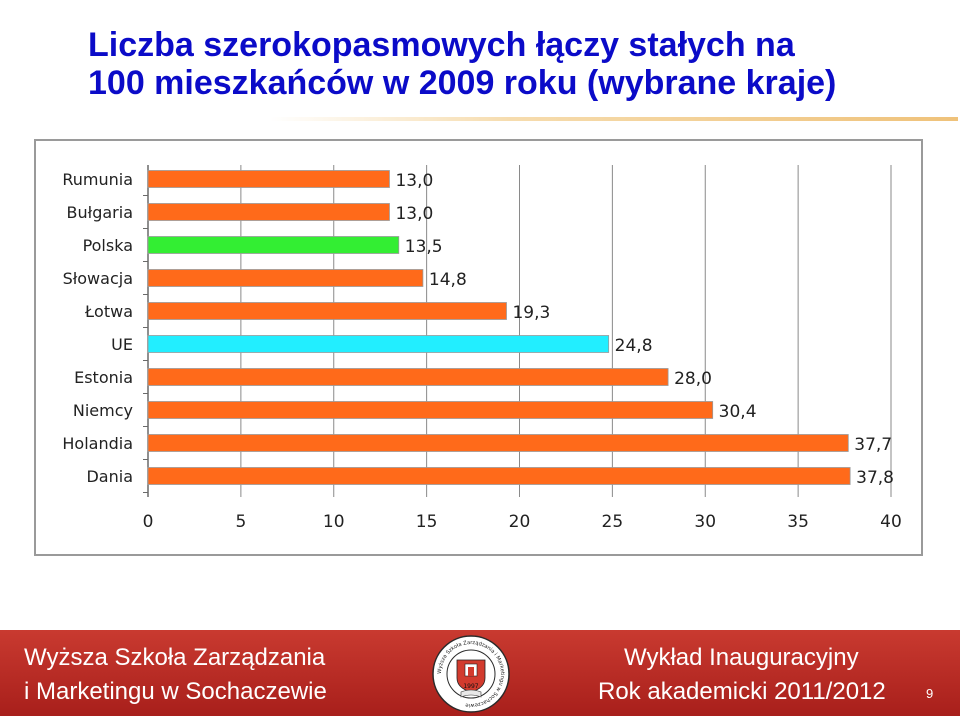 The image size is (960, 716). What do you see at coordinates (613, 522) in the screenshot?
I see `x-tick-label: 25` at bounding box center [613, 522].